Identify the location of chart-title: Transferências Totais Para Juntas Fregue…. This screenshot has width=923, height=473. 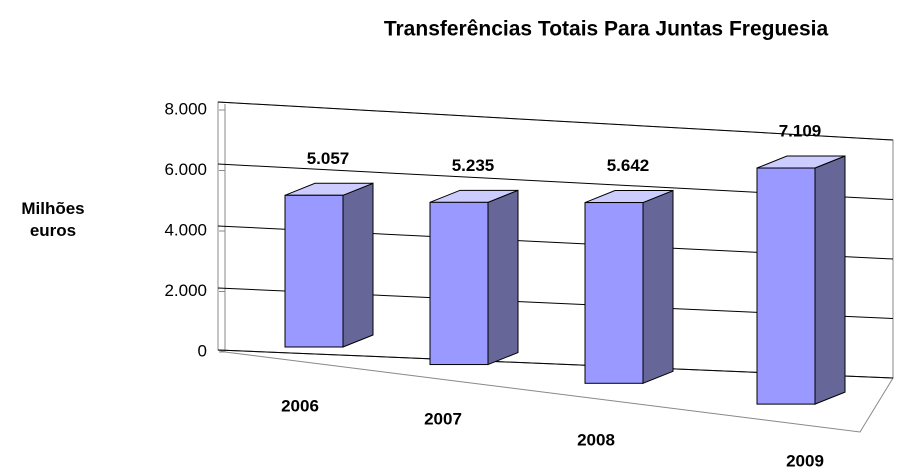
(606, 29).